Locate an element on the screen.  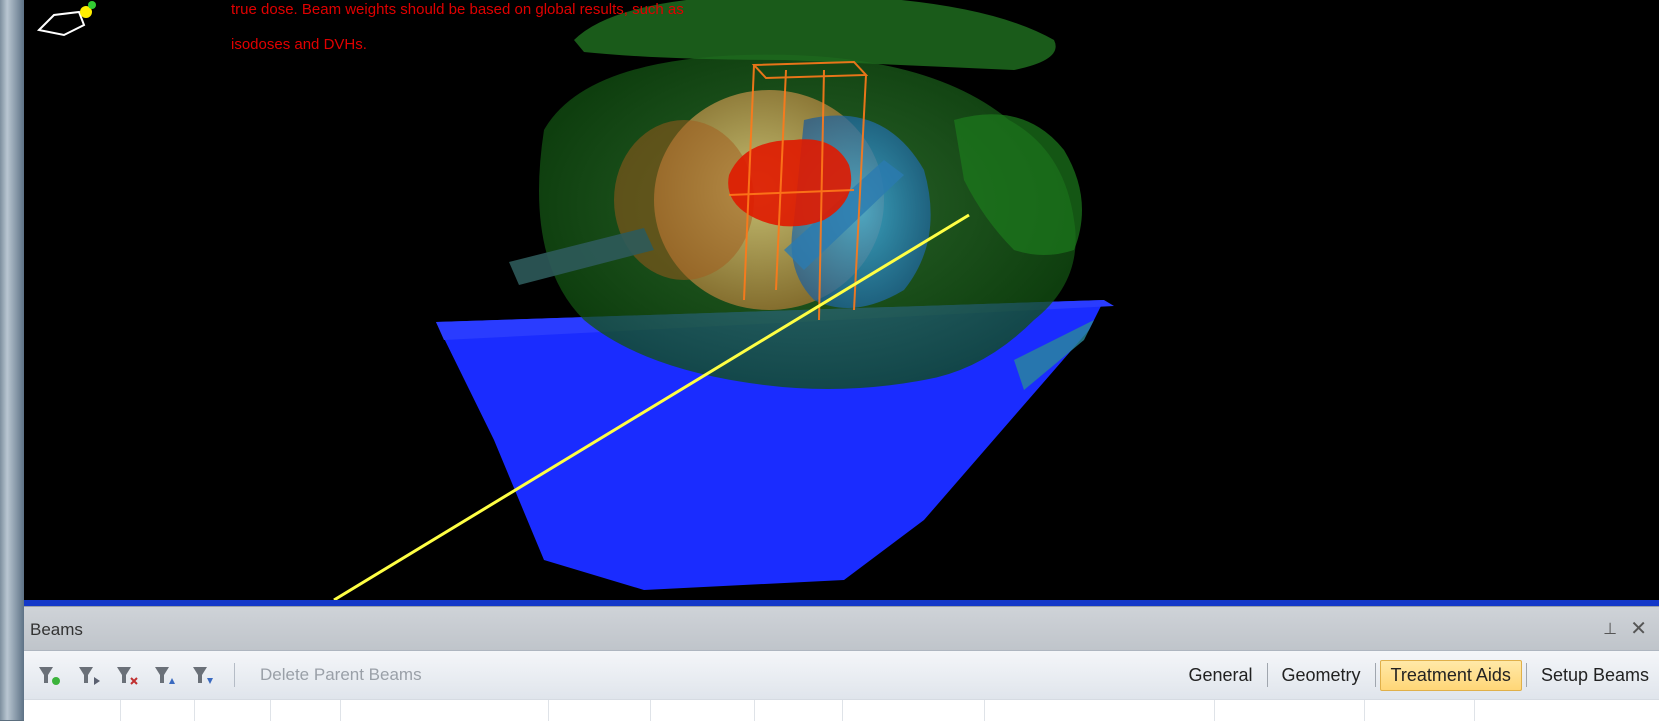
window-left-edge is located at coordinates (12, 360).